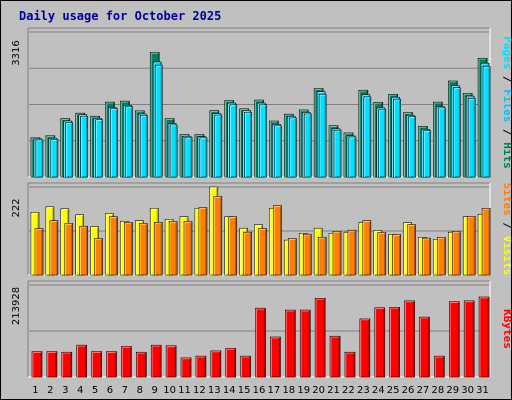  What do you see at coordinates (452, 390) in the screenshot?
I see `x-tick-label-day-29: 29` at bounding box center [452, 390].